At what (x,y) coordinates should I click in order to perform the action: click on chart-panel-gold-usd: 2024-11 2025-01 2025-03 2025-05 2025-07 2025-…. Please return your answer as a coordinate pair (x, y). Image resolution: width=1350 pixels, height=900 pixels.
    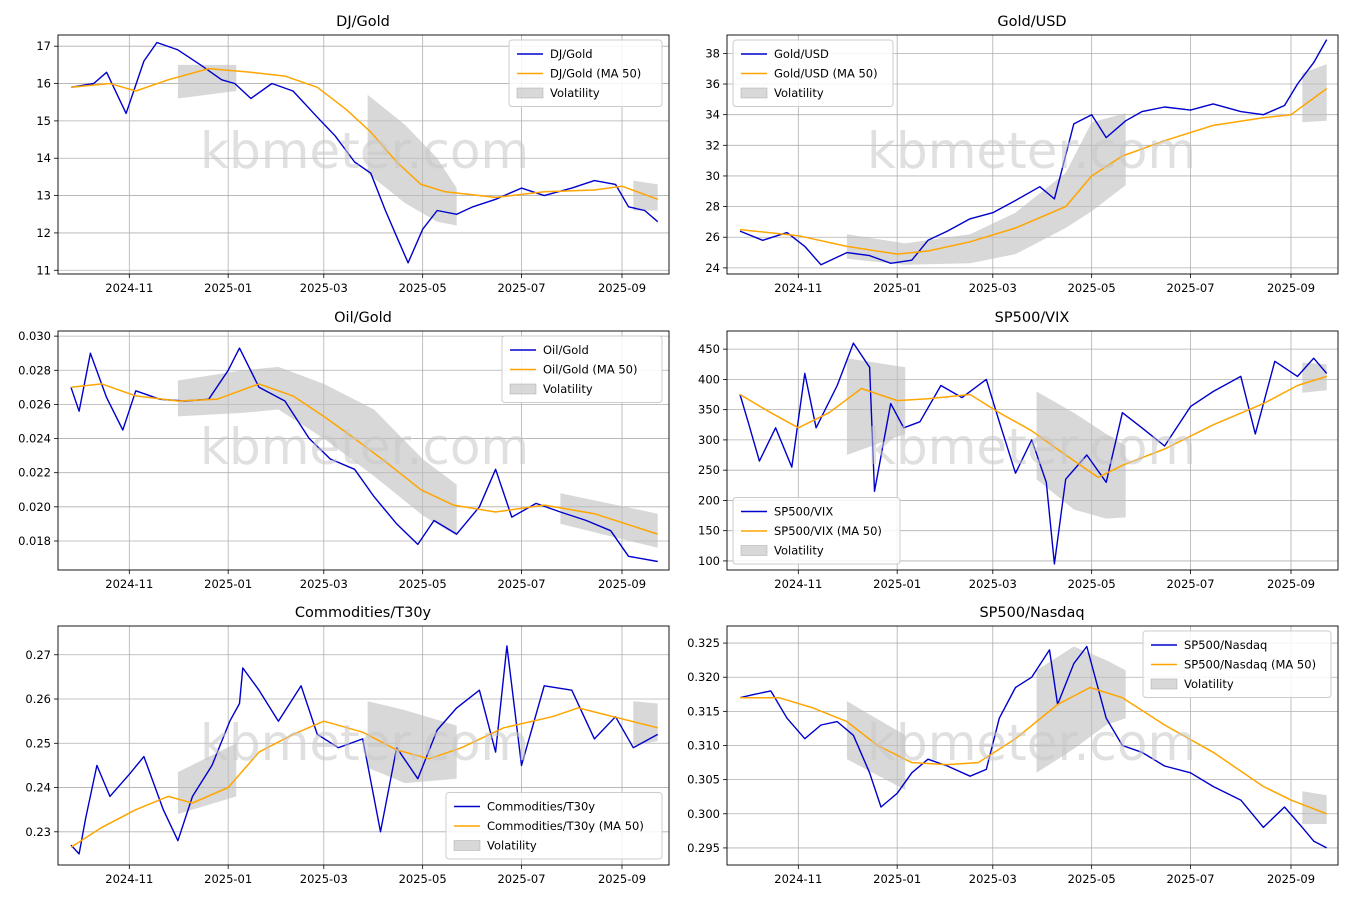
    Looking at the image, I should click on (1022, 154).